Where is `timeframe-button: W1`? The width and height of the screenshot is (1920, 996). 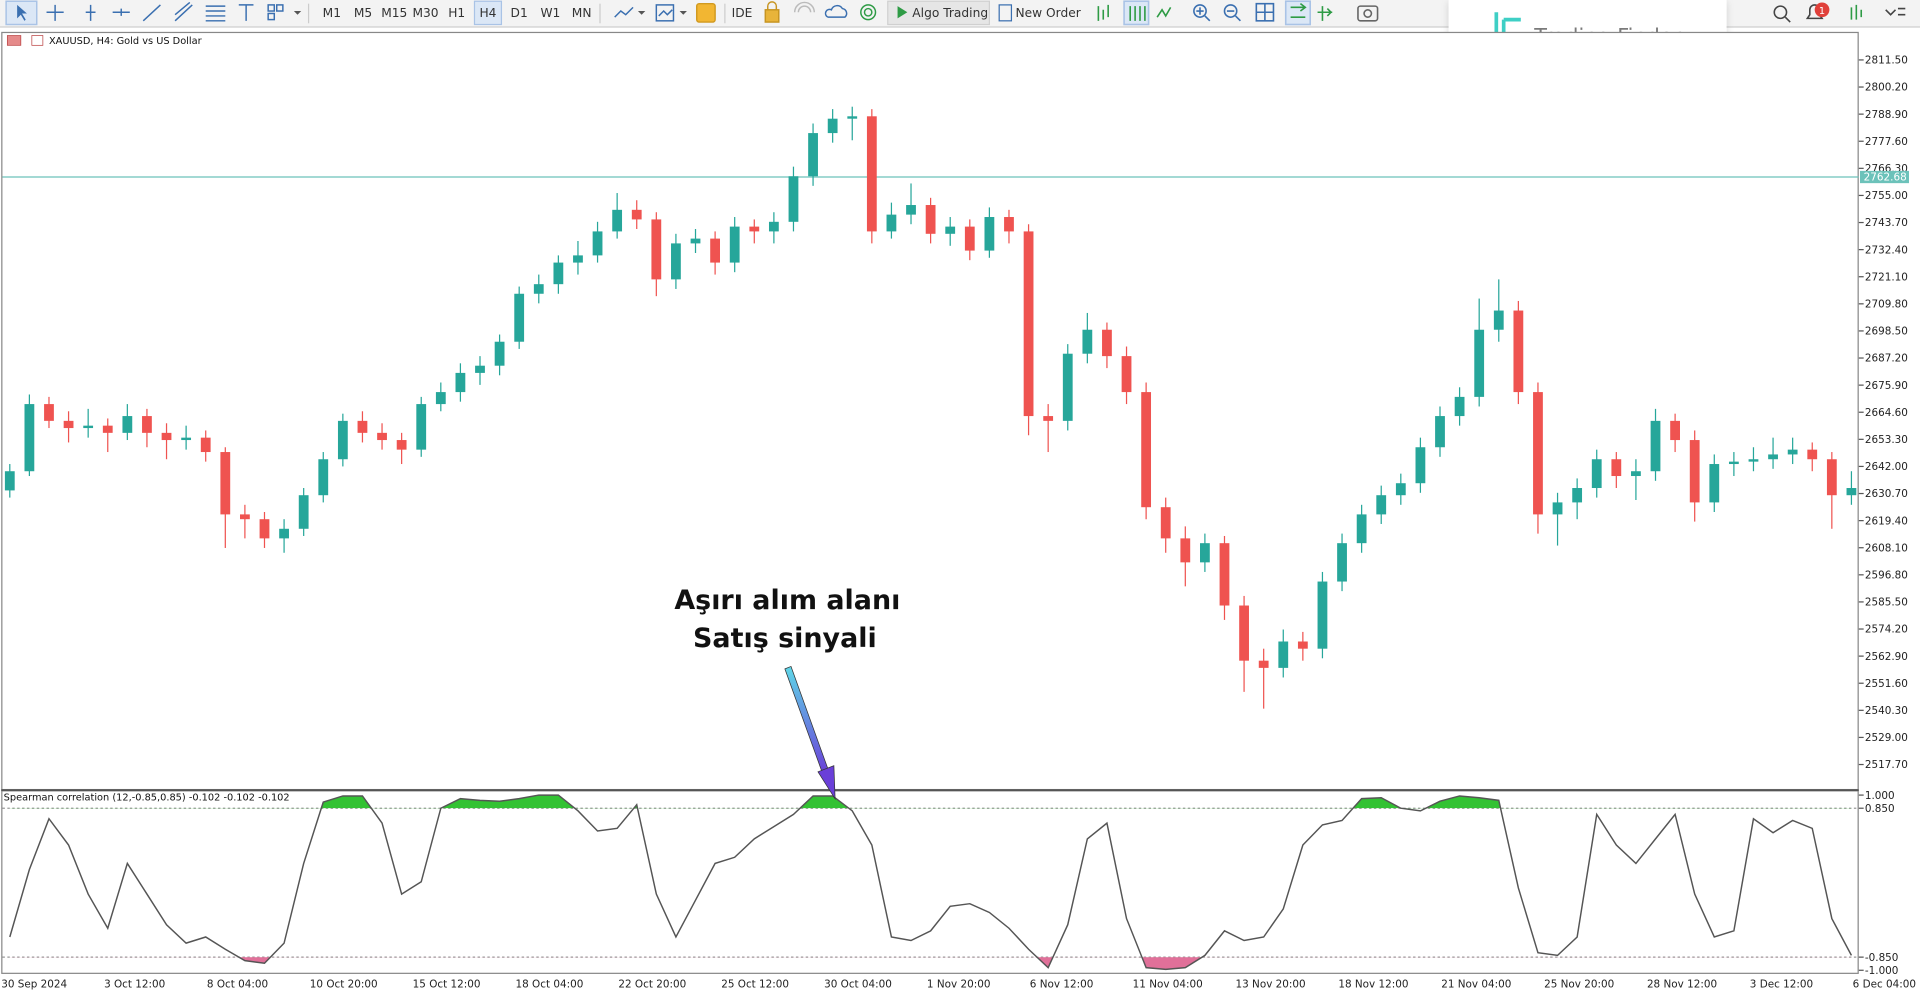 timeframe-button: W1 is located at coordinates (550, 13).